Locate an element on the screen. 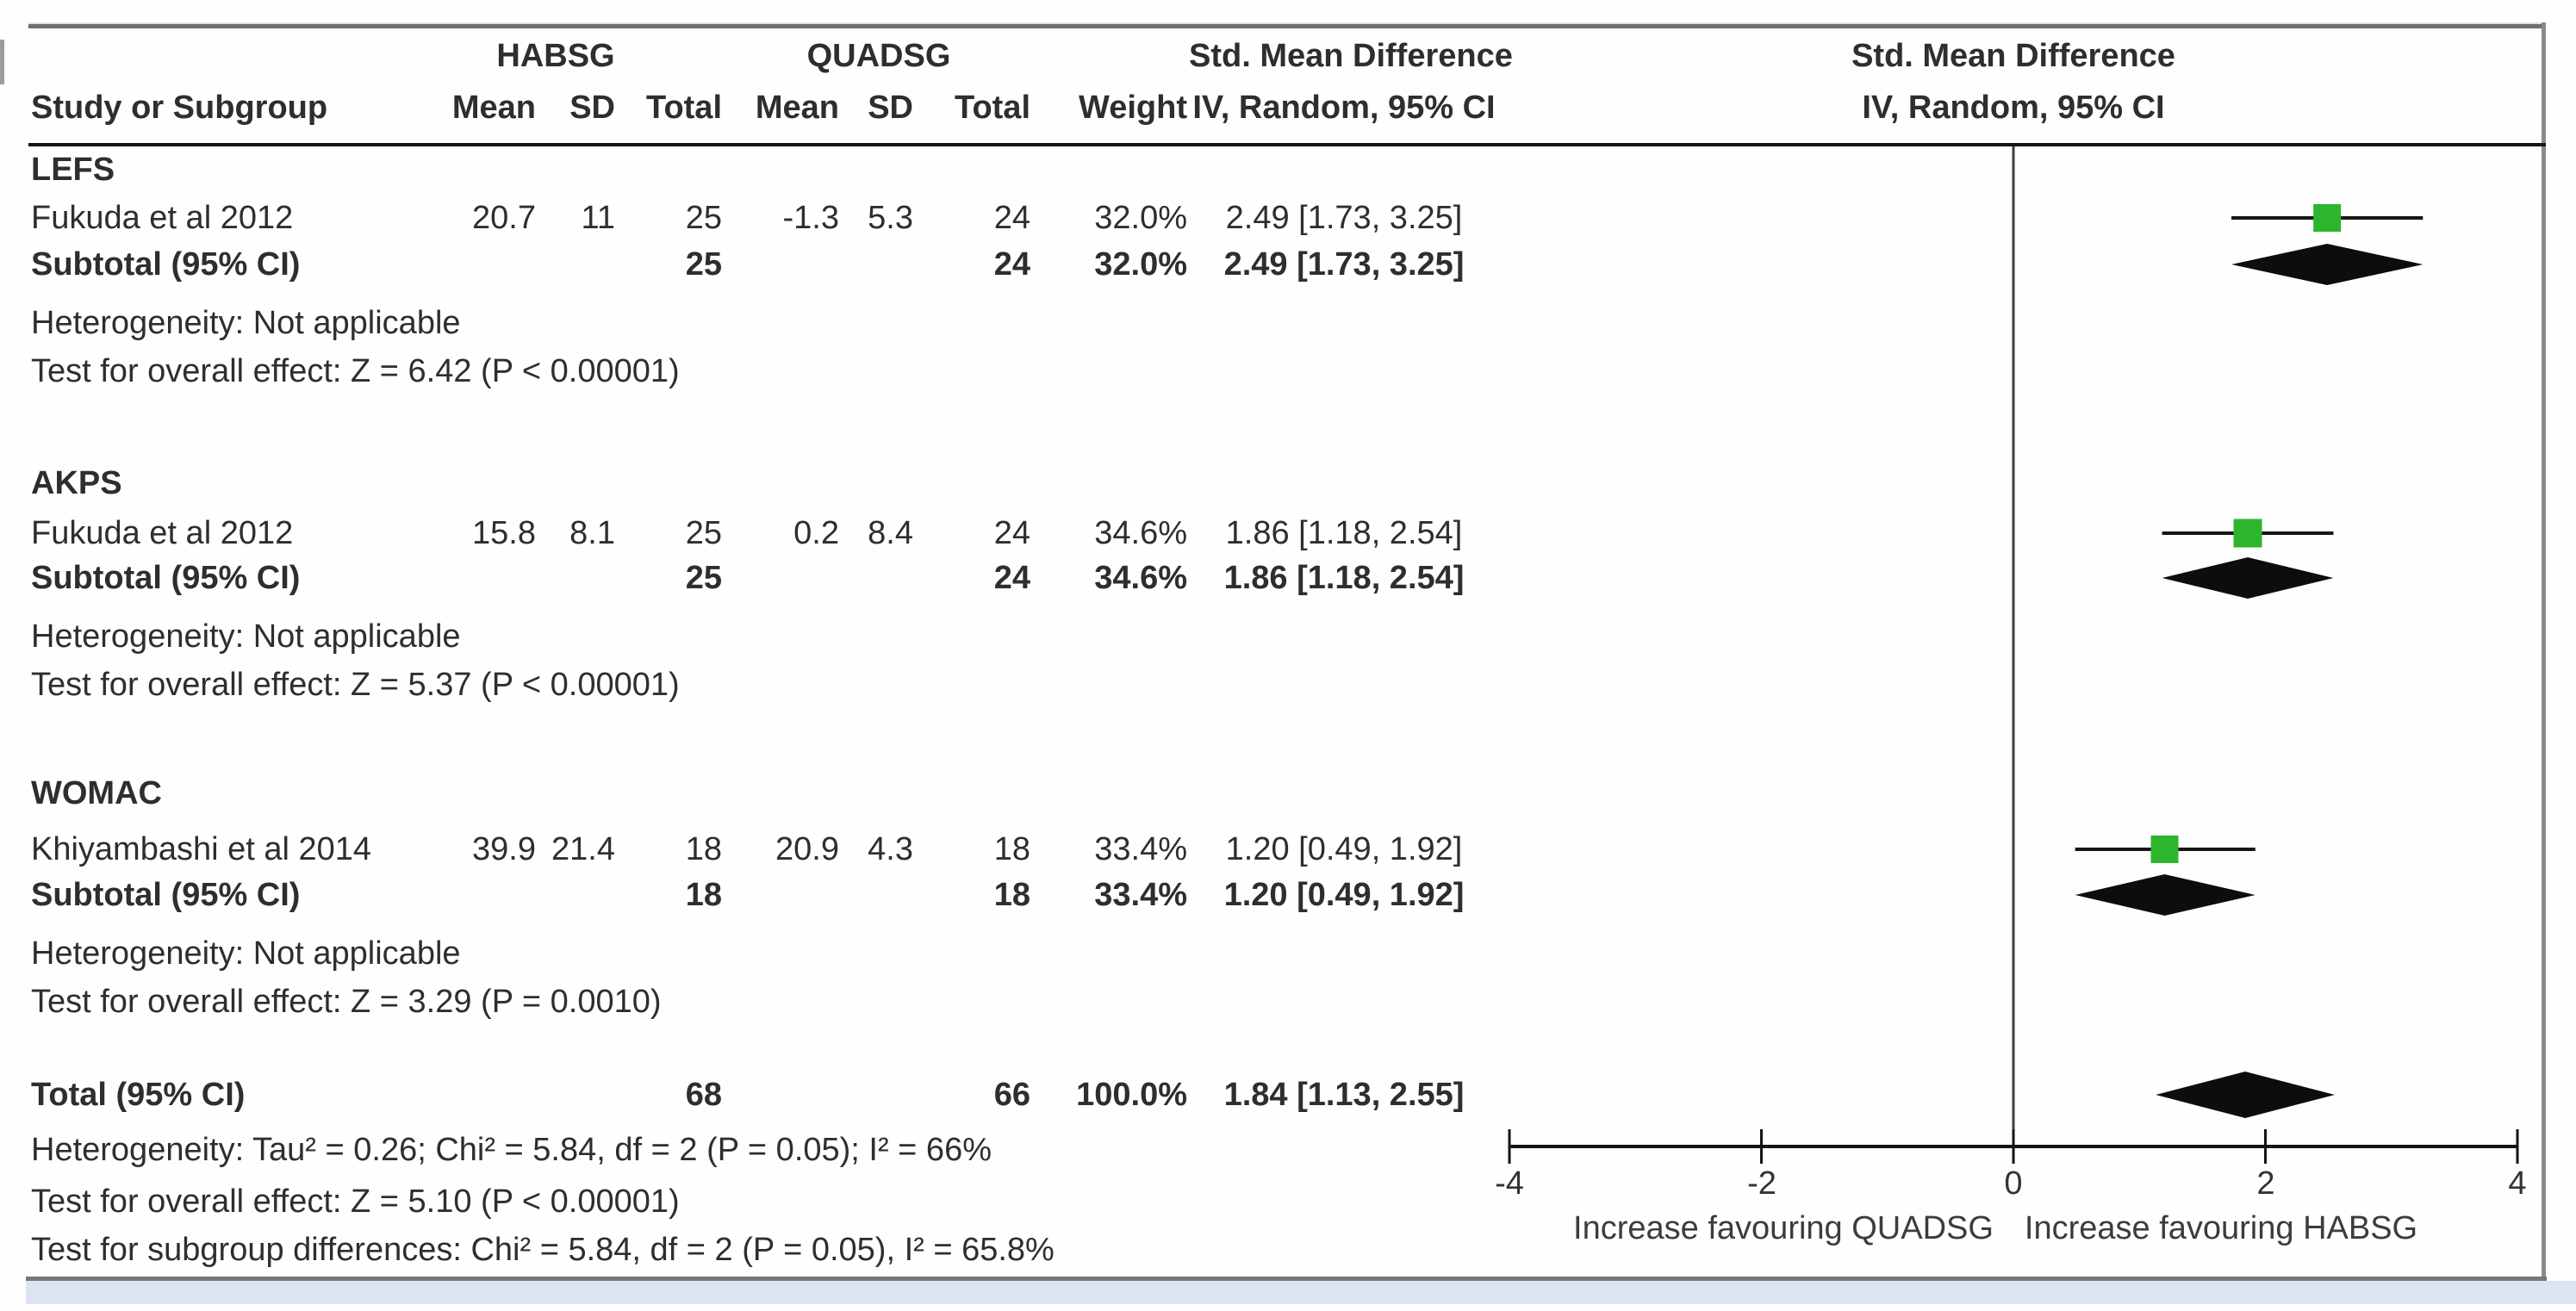 This screenshot has width=2576, height=1311. weight-value: 33.4% is located at coordinates (1140, 849).